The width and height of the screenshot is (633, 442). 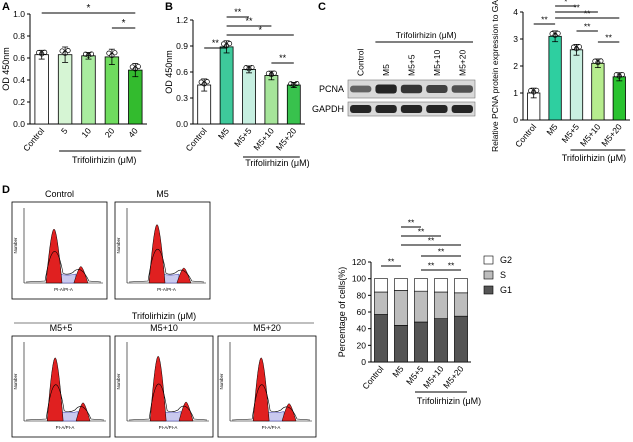 I want to click on y-tick-label: 40, so click(x=362, y=329).